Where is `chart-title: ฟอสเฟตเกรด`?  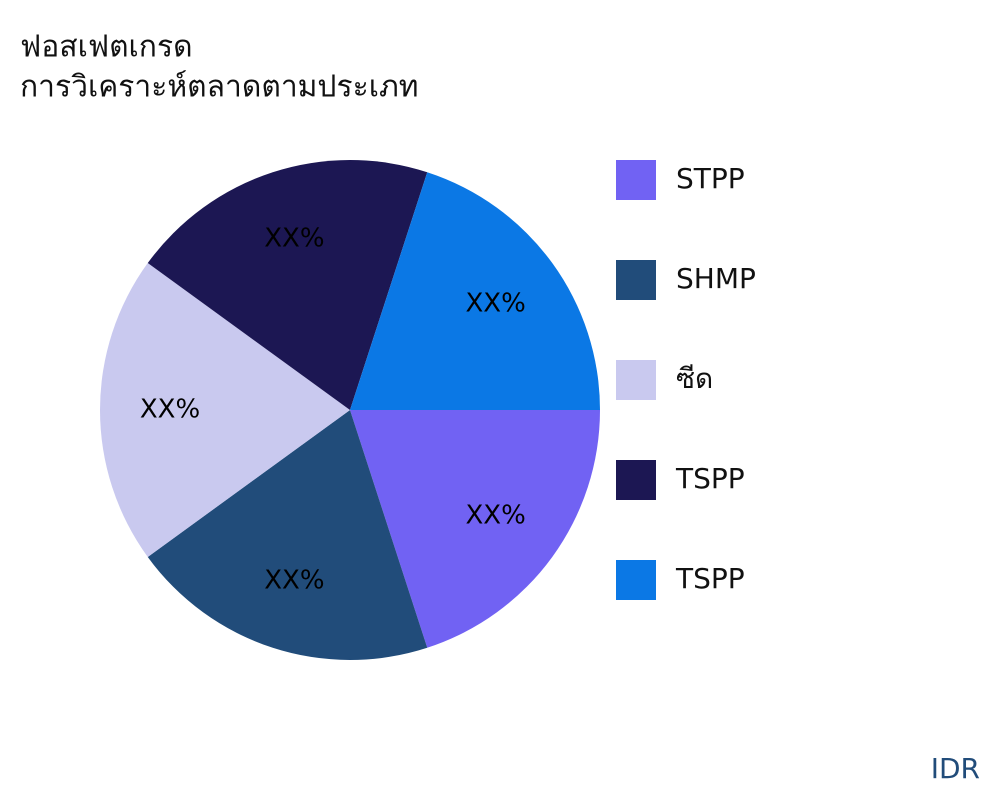 chart-title: ฟอสเฟตเกรด is located at coordinates (106, 47).